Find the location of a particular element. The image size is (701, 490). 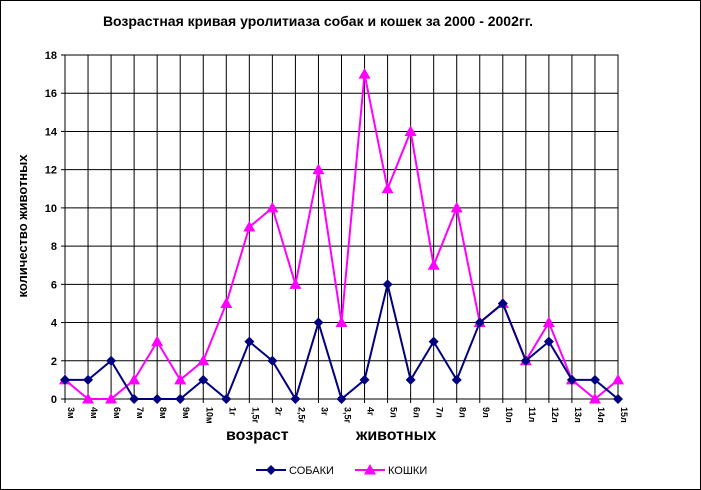

y-axis-ticks: 0 2 4 6 8 10 12 14 16 18 is located at coordinates (55, 228).